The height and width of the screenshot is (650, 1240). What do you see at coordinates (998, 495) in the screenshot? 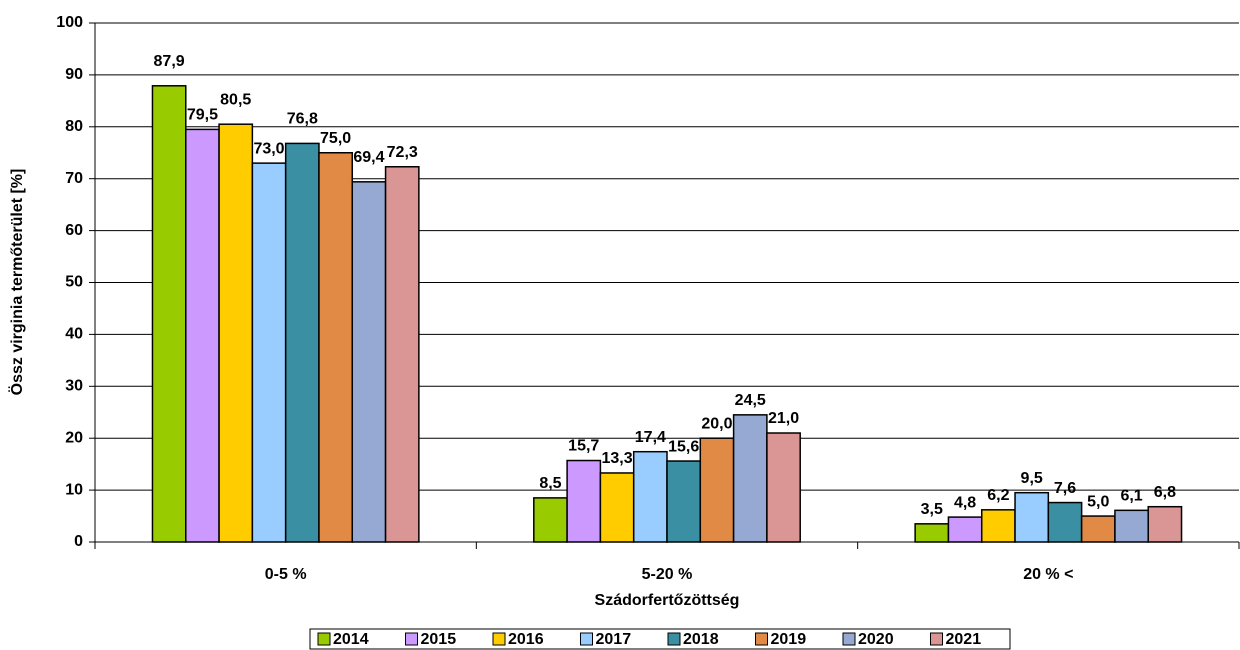
I see `value-label: 6,2` at bounding box center [998, 495].